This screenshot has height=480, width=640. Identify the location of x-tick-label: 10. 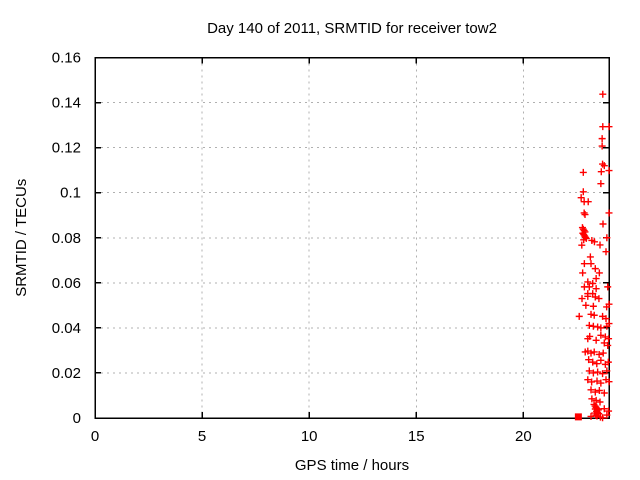
(309, 436).